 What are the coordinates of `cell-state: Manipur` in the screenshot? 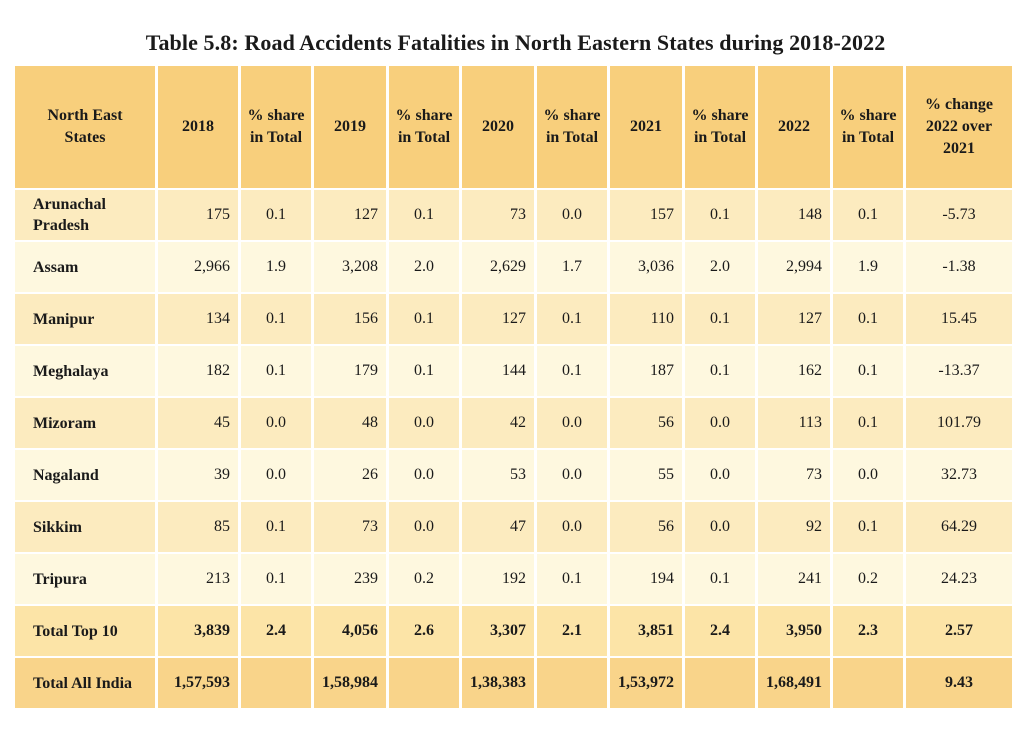 It's located at (85, 319).